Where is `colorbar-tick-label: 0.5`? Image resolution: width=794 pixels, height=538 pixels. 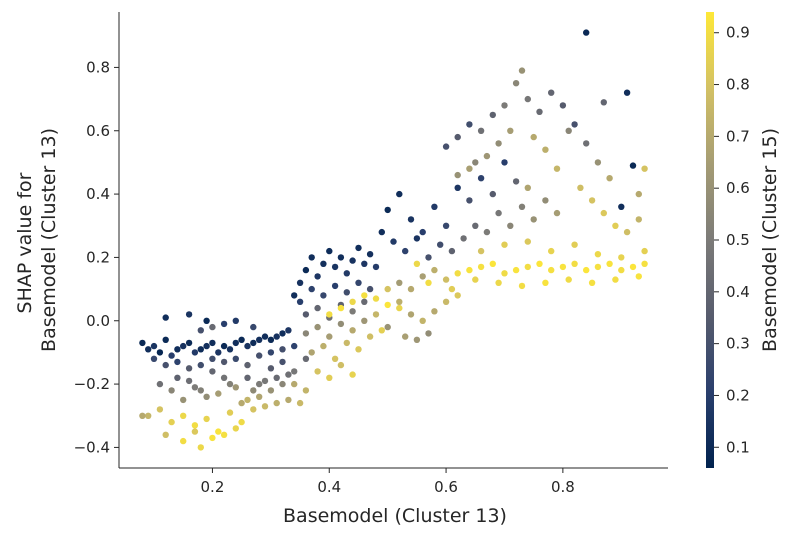 colorbar-tick-label: 0.5 is located at coordinates (738, 240).